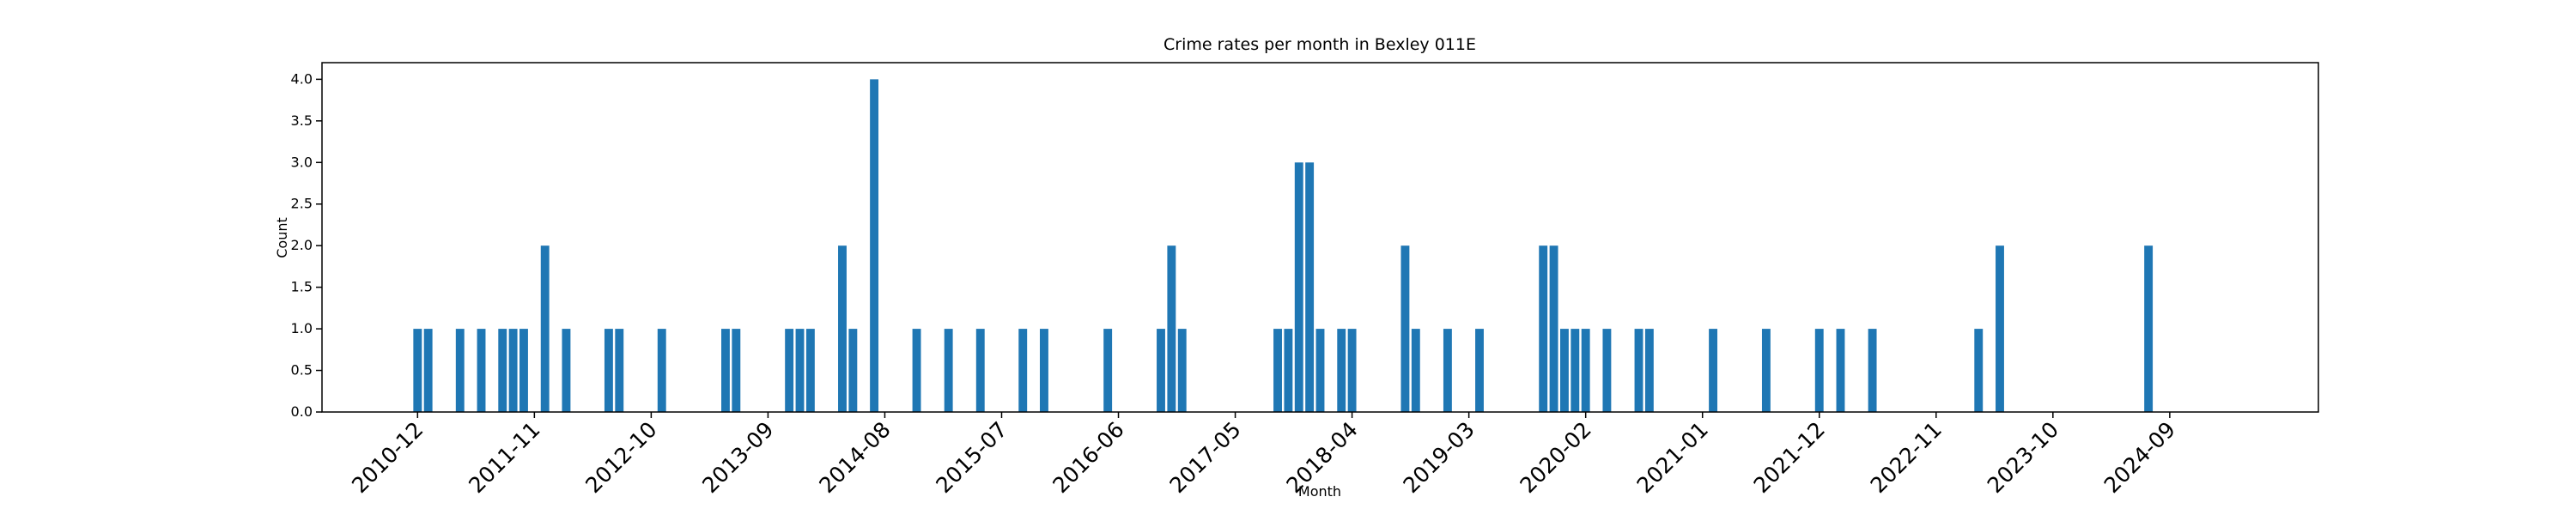  What do you see at coordinates (854, 457) in the screenshot?
I see `x-tick-label: 2014-08` at bounding box center [854, 457].